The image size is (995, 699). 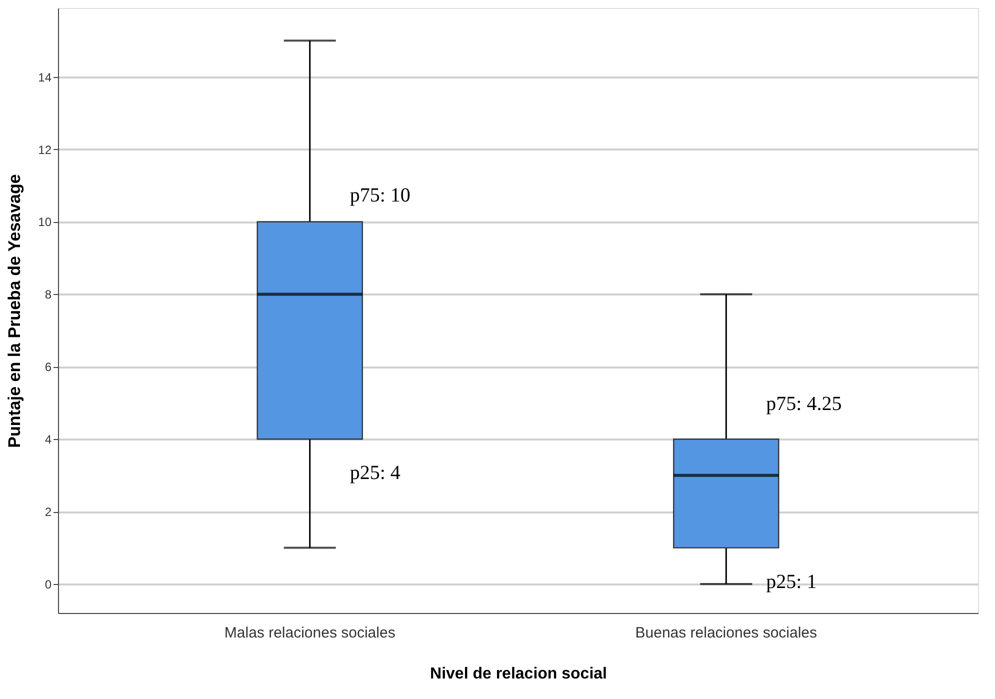 What do you see at coordinates (310, 633) in the screenshot?
I see `x-tick-label: Malas relaciones sociales` at bounding box center [310, 633].